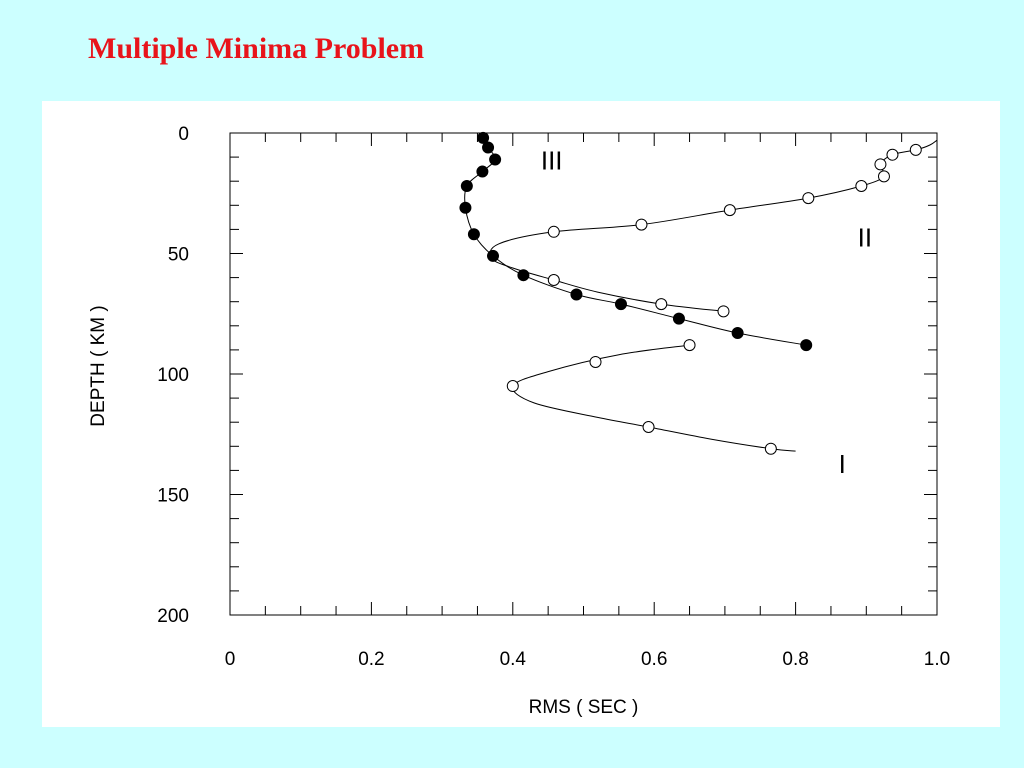 This screenshot has height=768, width=1024. I want to click on curve-i, so click(653, 398).